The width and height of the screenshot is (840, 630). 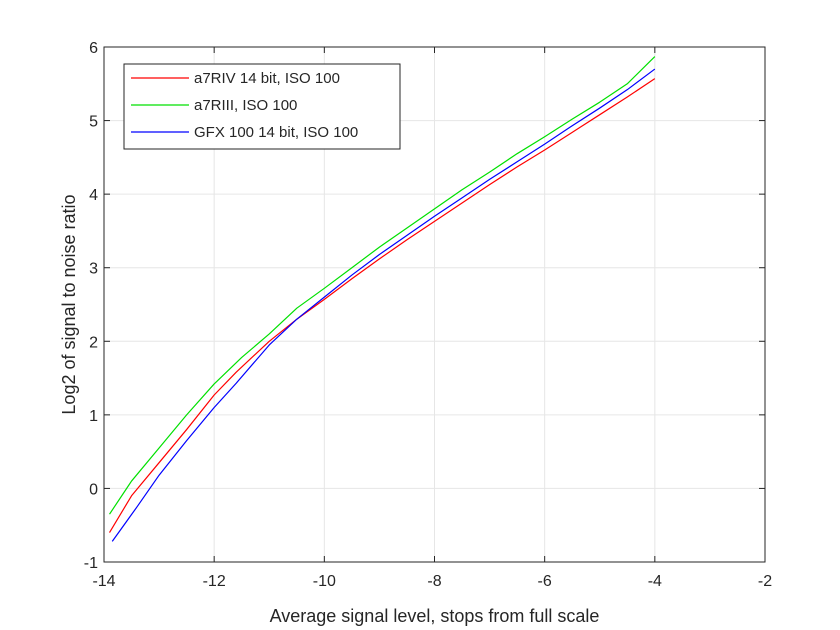 What do you see at coordinates (93, 269) in the screenshot?
I see `y-tick-label: 3` at bounding box center [93, 269].